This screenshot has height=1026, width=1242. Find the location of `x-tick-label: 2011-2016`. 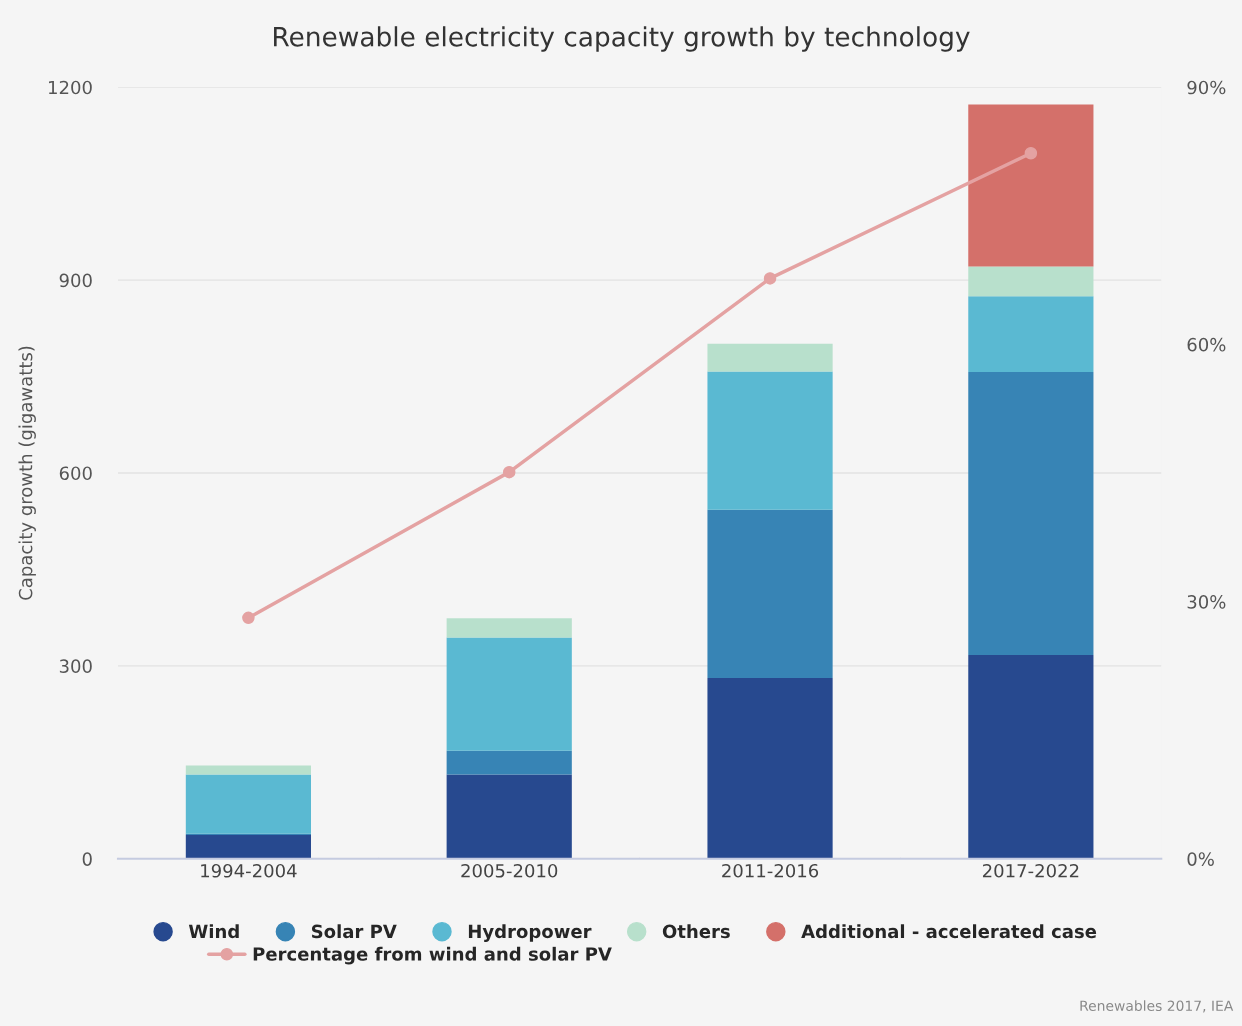

x-tick-label: 2011-2016 is located at coordinates (770, 870).